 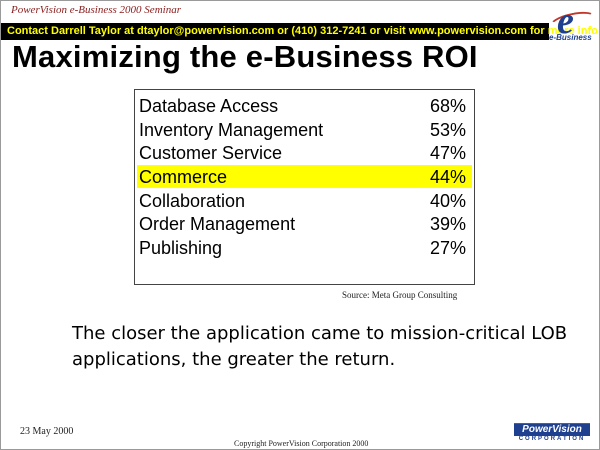 What do you see at coordinates (447, 248) in the screenshot?
I see `row-value: 27%` at bounding box center [447, 248].